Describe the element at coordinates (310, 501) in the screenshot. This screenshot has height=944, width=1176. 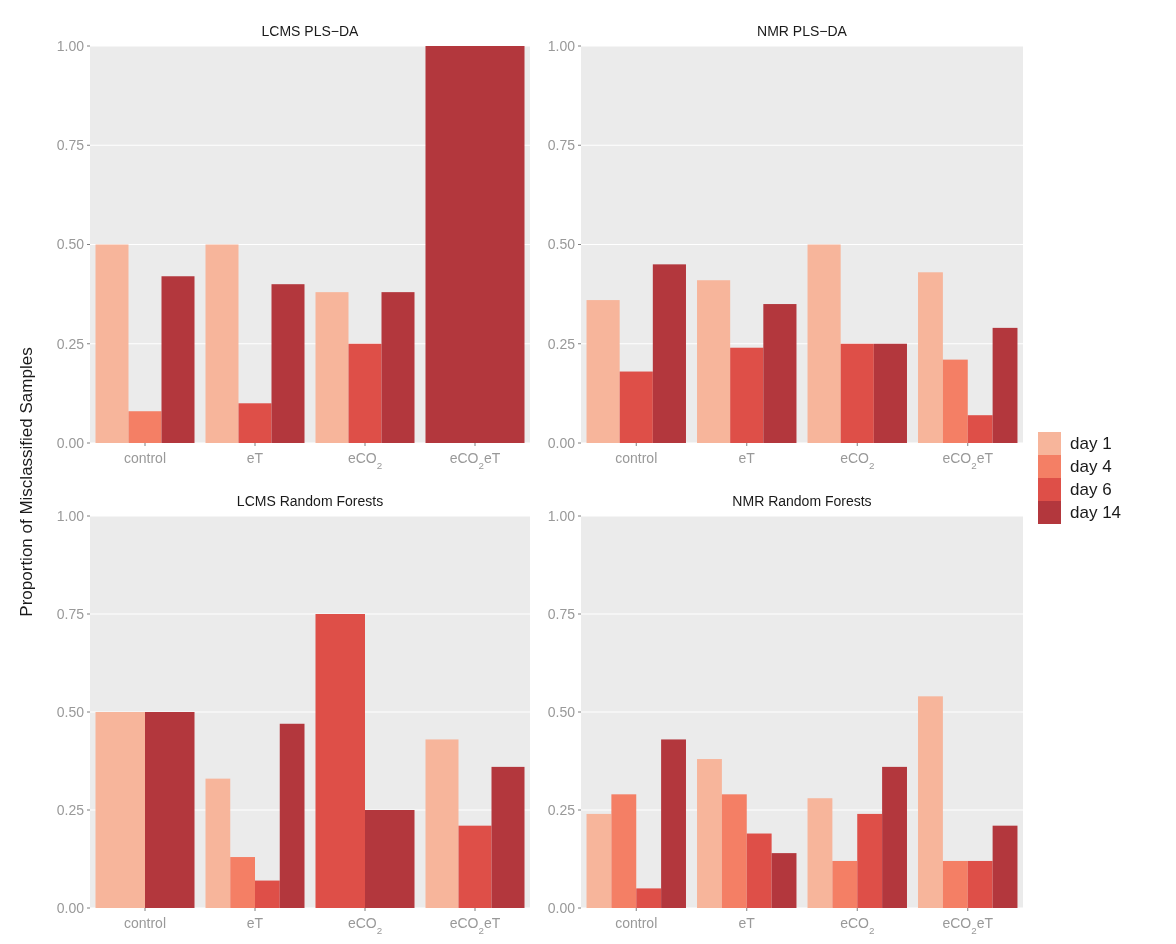
I see `chart-title: LCMS Random Forests` at that location.